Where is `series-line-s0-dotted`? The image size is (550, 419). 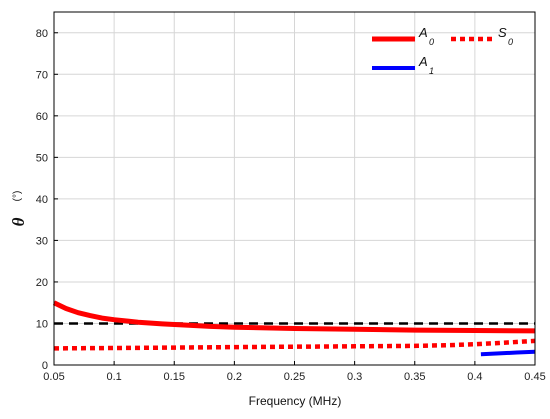 series-line-s0-dotted is located at coordinates (294, 344).